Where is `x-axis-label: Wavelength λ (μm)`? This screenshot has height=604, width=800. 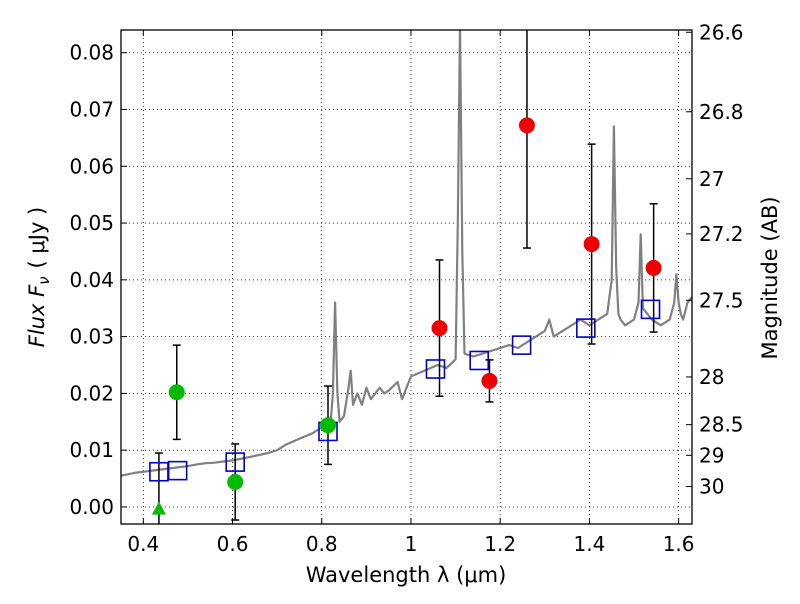 x-axis-label: Wavelength λ (μm) is located at coordinates (406, 575).